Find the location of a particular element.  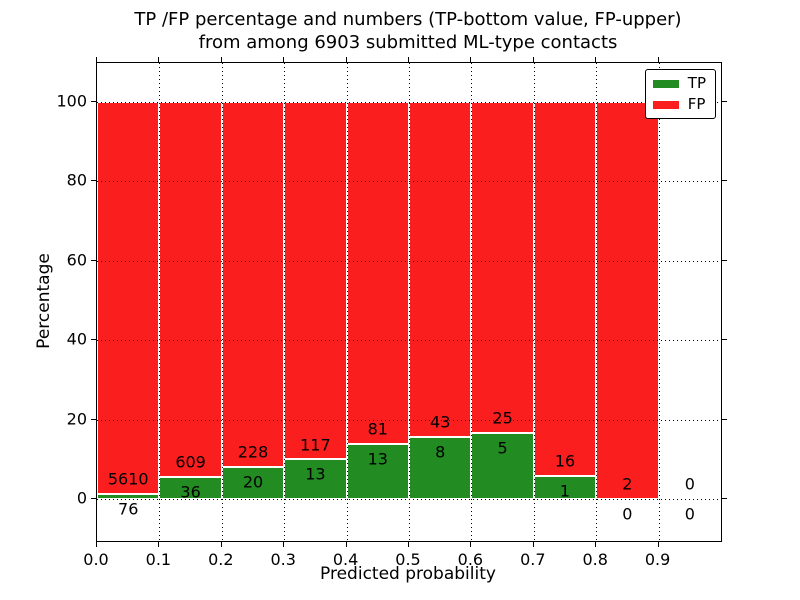

x-tick-label: 0.9 is located at coordinates (657, 559).